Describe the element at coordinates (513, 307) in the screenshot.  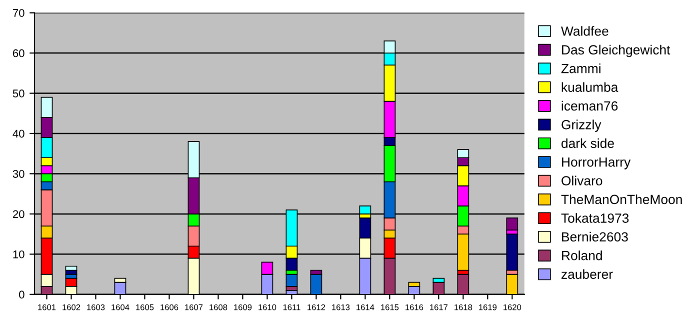
I see `x-tick-label: 1620` at that location.